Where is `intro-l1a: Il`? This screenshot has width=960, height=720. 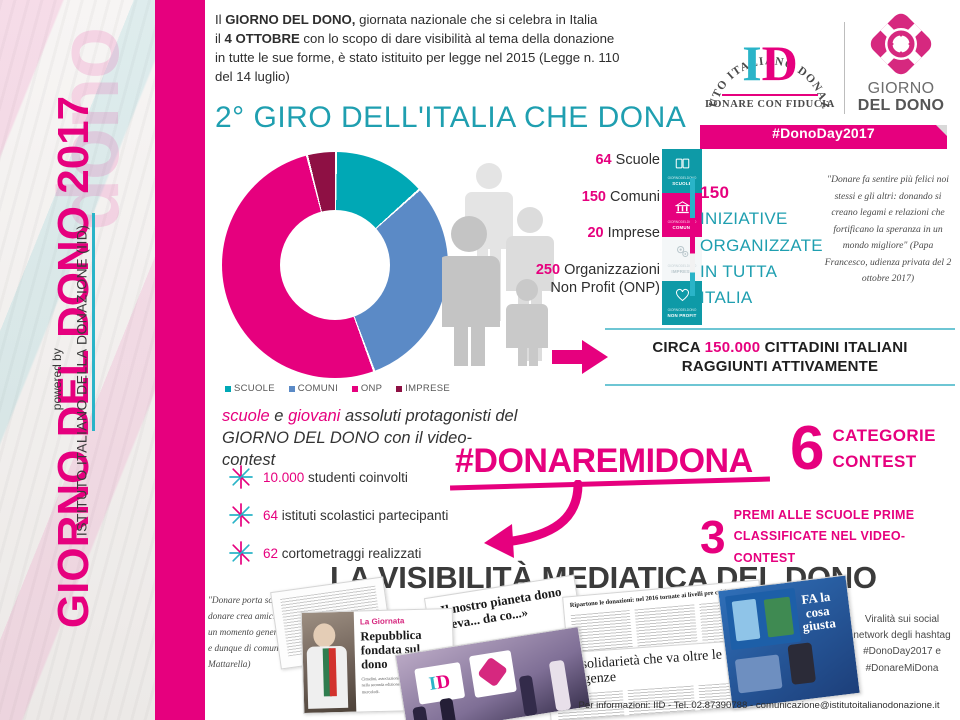 intro-l1a: Il is located at coordinates (220, 19).